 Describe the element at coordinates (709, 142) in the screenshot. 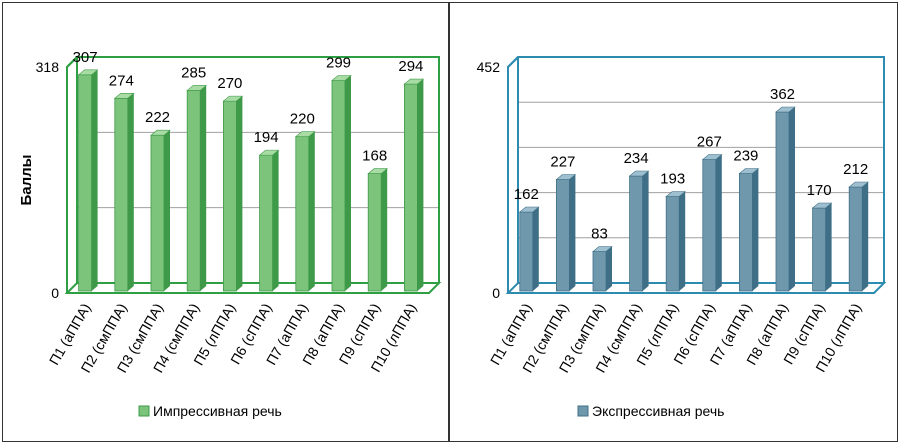

I see `data-label: 267` at that location.